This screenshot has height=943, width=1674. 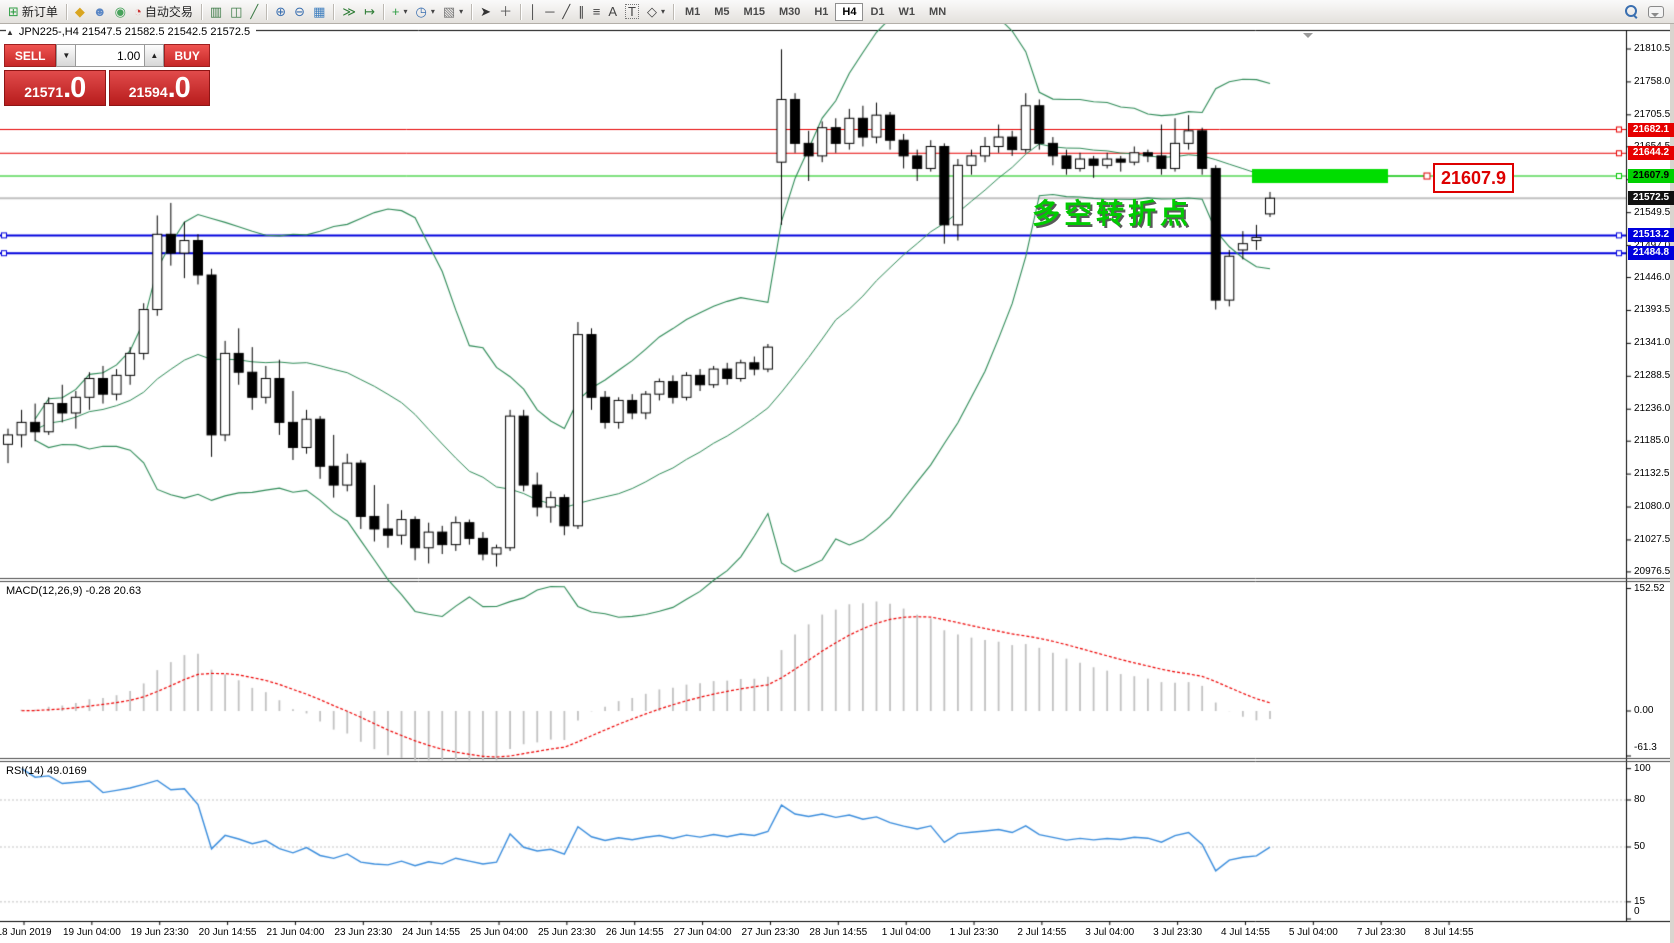 I want to click on indicators-add-button: + ▾, so click(x=400, y=12).